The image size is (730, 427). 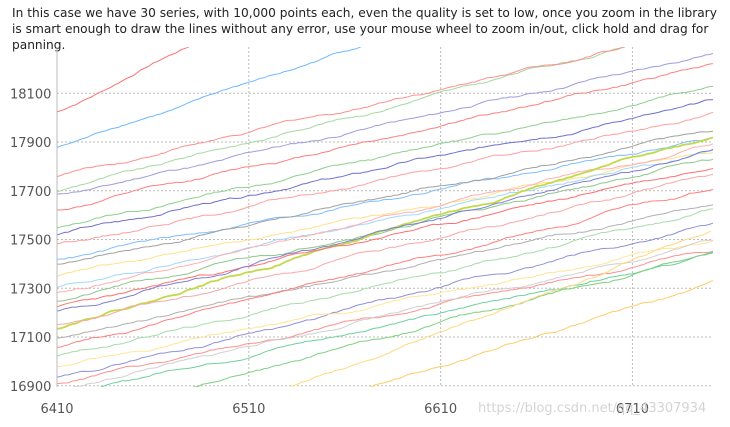 I want to click on y-tick-label: 17100, so click(x=30, y=338).